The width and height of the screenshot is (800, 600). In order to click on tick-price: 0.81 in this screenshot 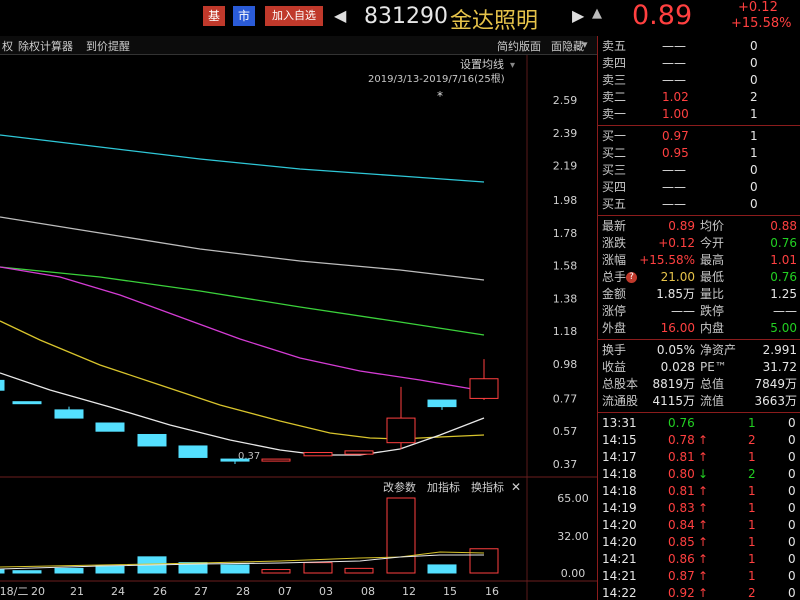, I will do `click(681, 457)`.